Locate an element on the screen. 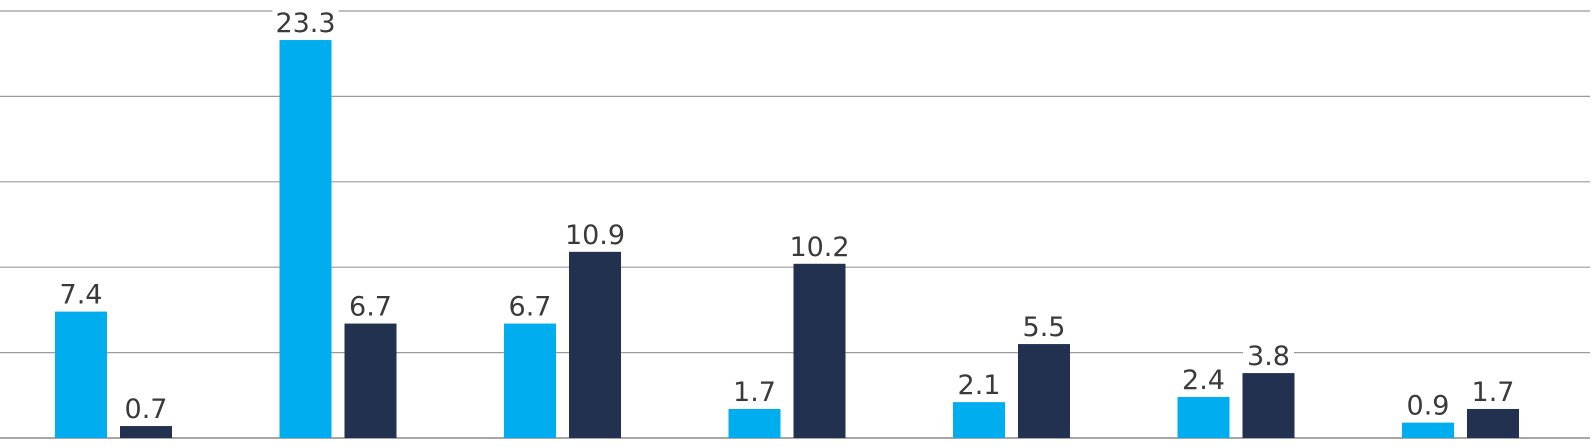  data-label-series-1-group-2: 23.3 is located at coordinates (305, 23).